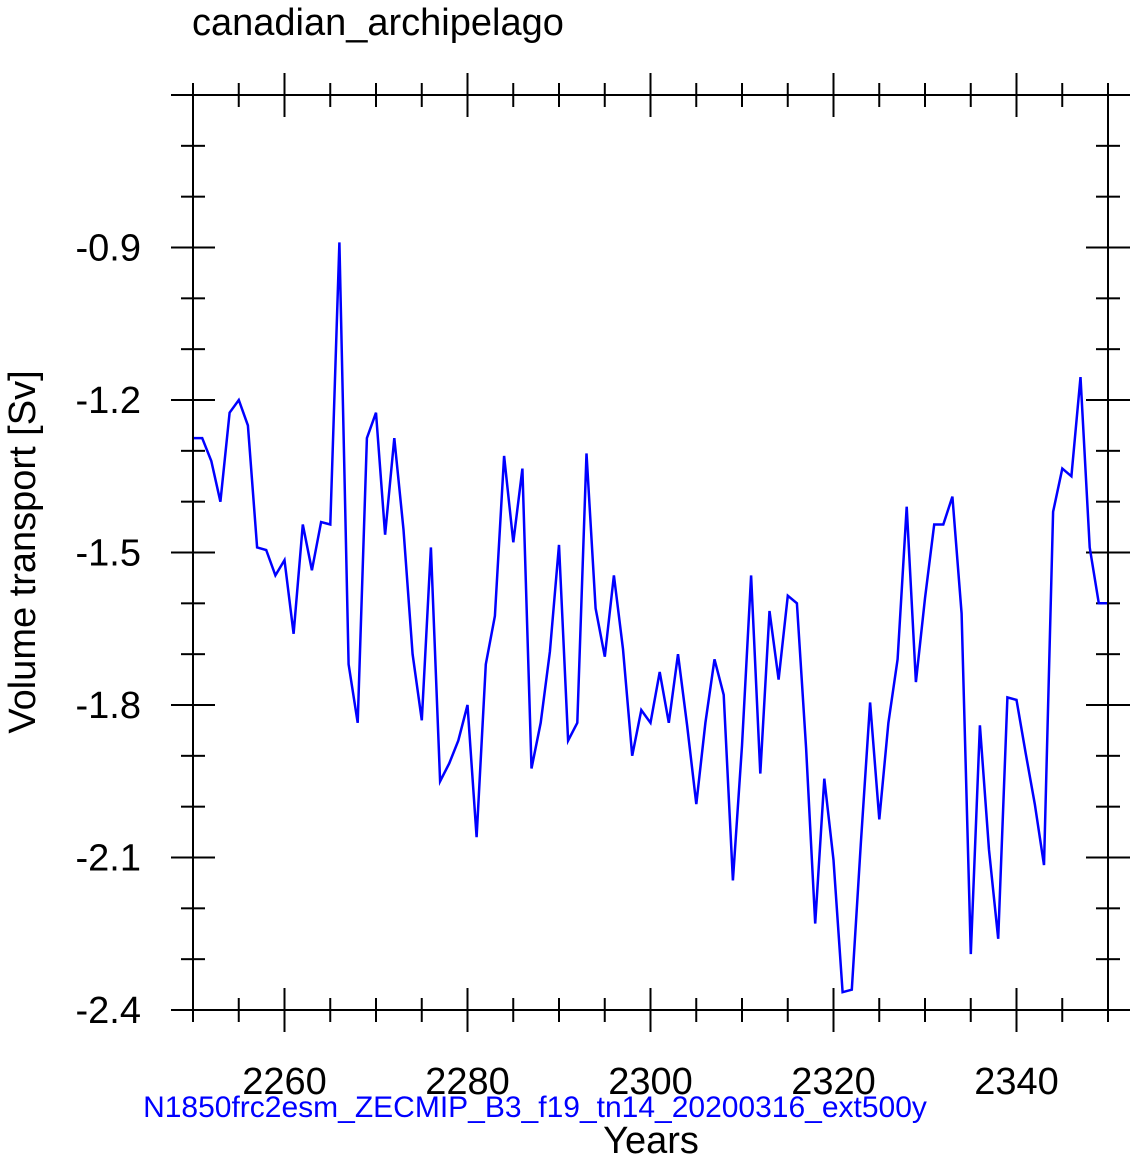 The image size is (1138, 1161). Describe the element at coordinates (108, 706) in the screenshot. I see `y-tick-label: -1.8` at that location.